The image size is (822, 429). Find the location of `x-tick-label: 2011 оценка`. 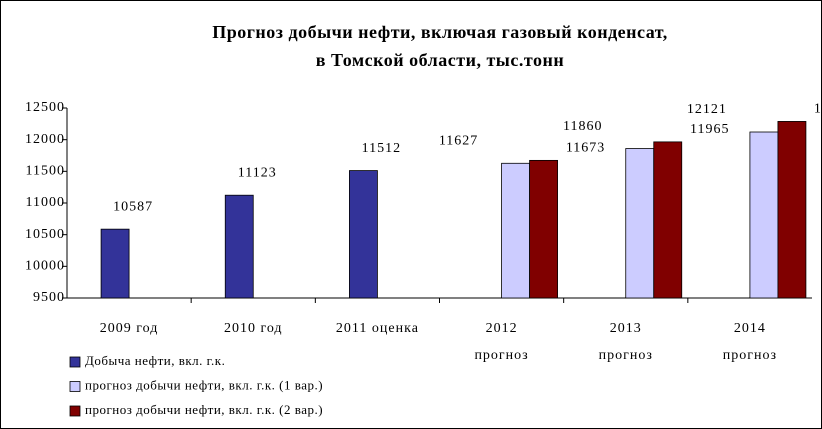

x-tick-label: 2011 оценка is located at coordinates (377, 328).